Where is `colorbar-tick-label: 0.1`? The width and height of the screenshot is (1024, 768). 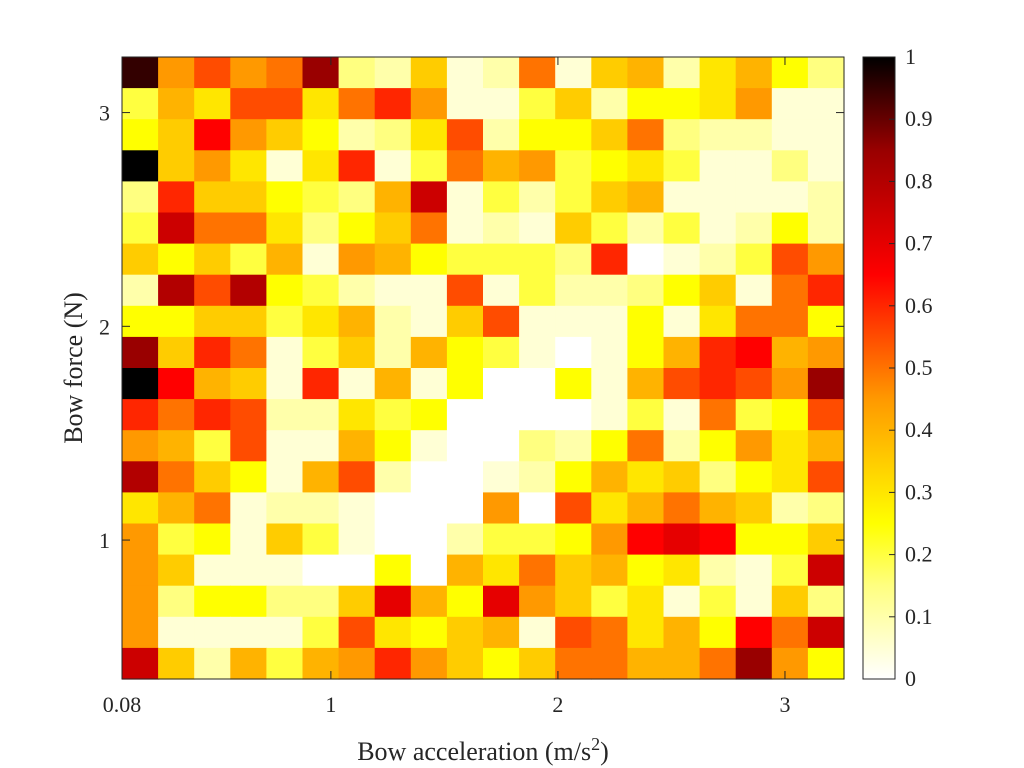 colorbar-tick-label: 0.1 is located at coordinates (919, 616).